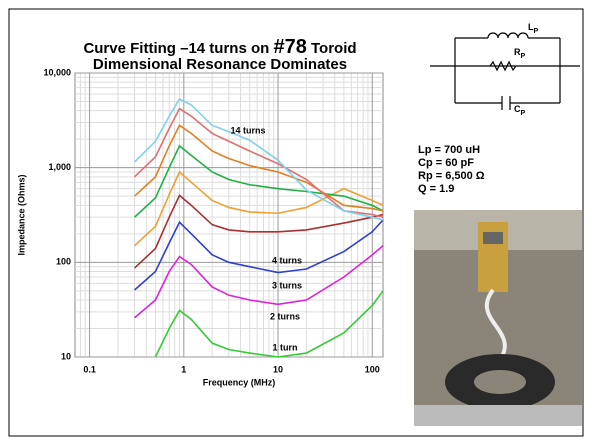 The width and height of the screenshot is (592, 445). What do you see at coordinates (531, 27) in the screenshot?
I see `symbol: L` at bounding box center [531, 27].